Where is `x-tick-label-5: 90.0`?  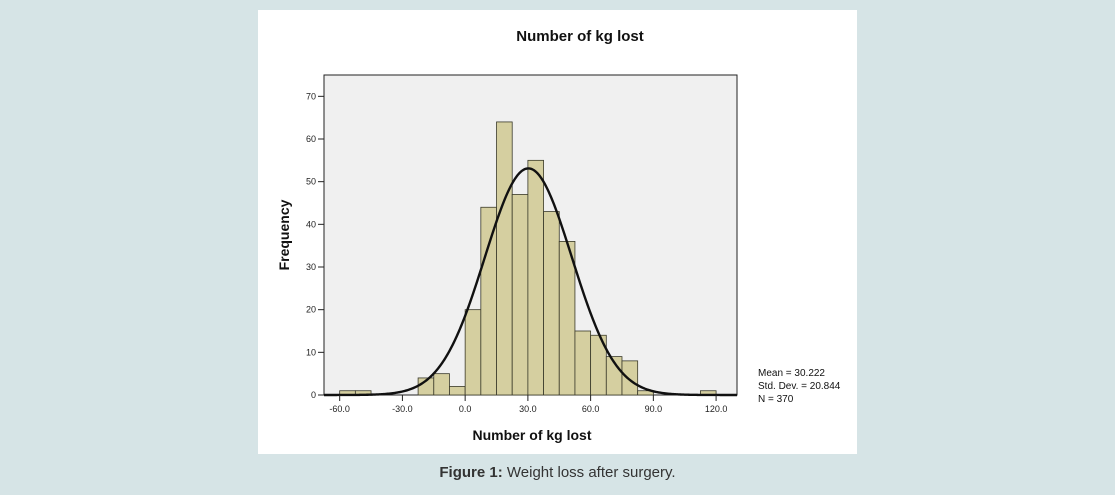 x-tick-label-5: 90.0 is located at coordinates (654, 409).